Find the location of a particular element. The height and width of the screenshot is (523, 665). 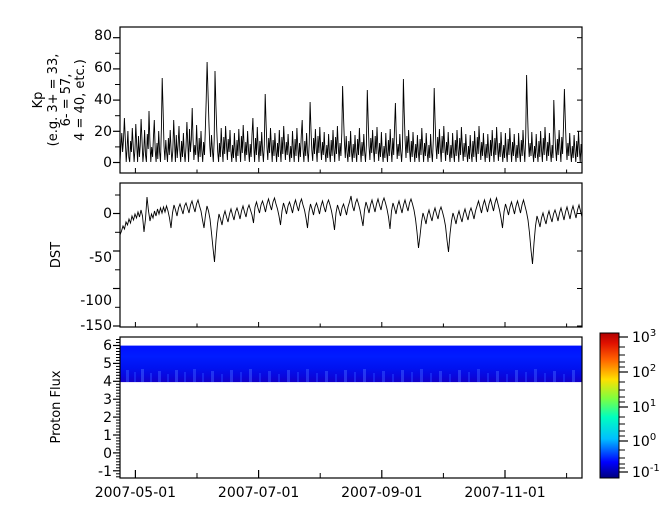

proton-x-ticks is located at coordinates (351, 474).